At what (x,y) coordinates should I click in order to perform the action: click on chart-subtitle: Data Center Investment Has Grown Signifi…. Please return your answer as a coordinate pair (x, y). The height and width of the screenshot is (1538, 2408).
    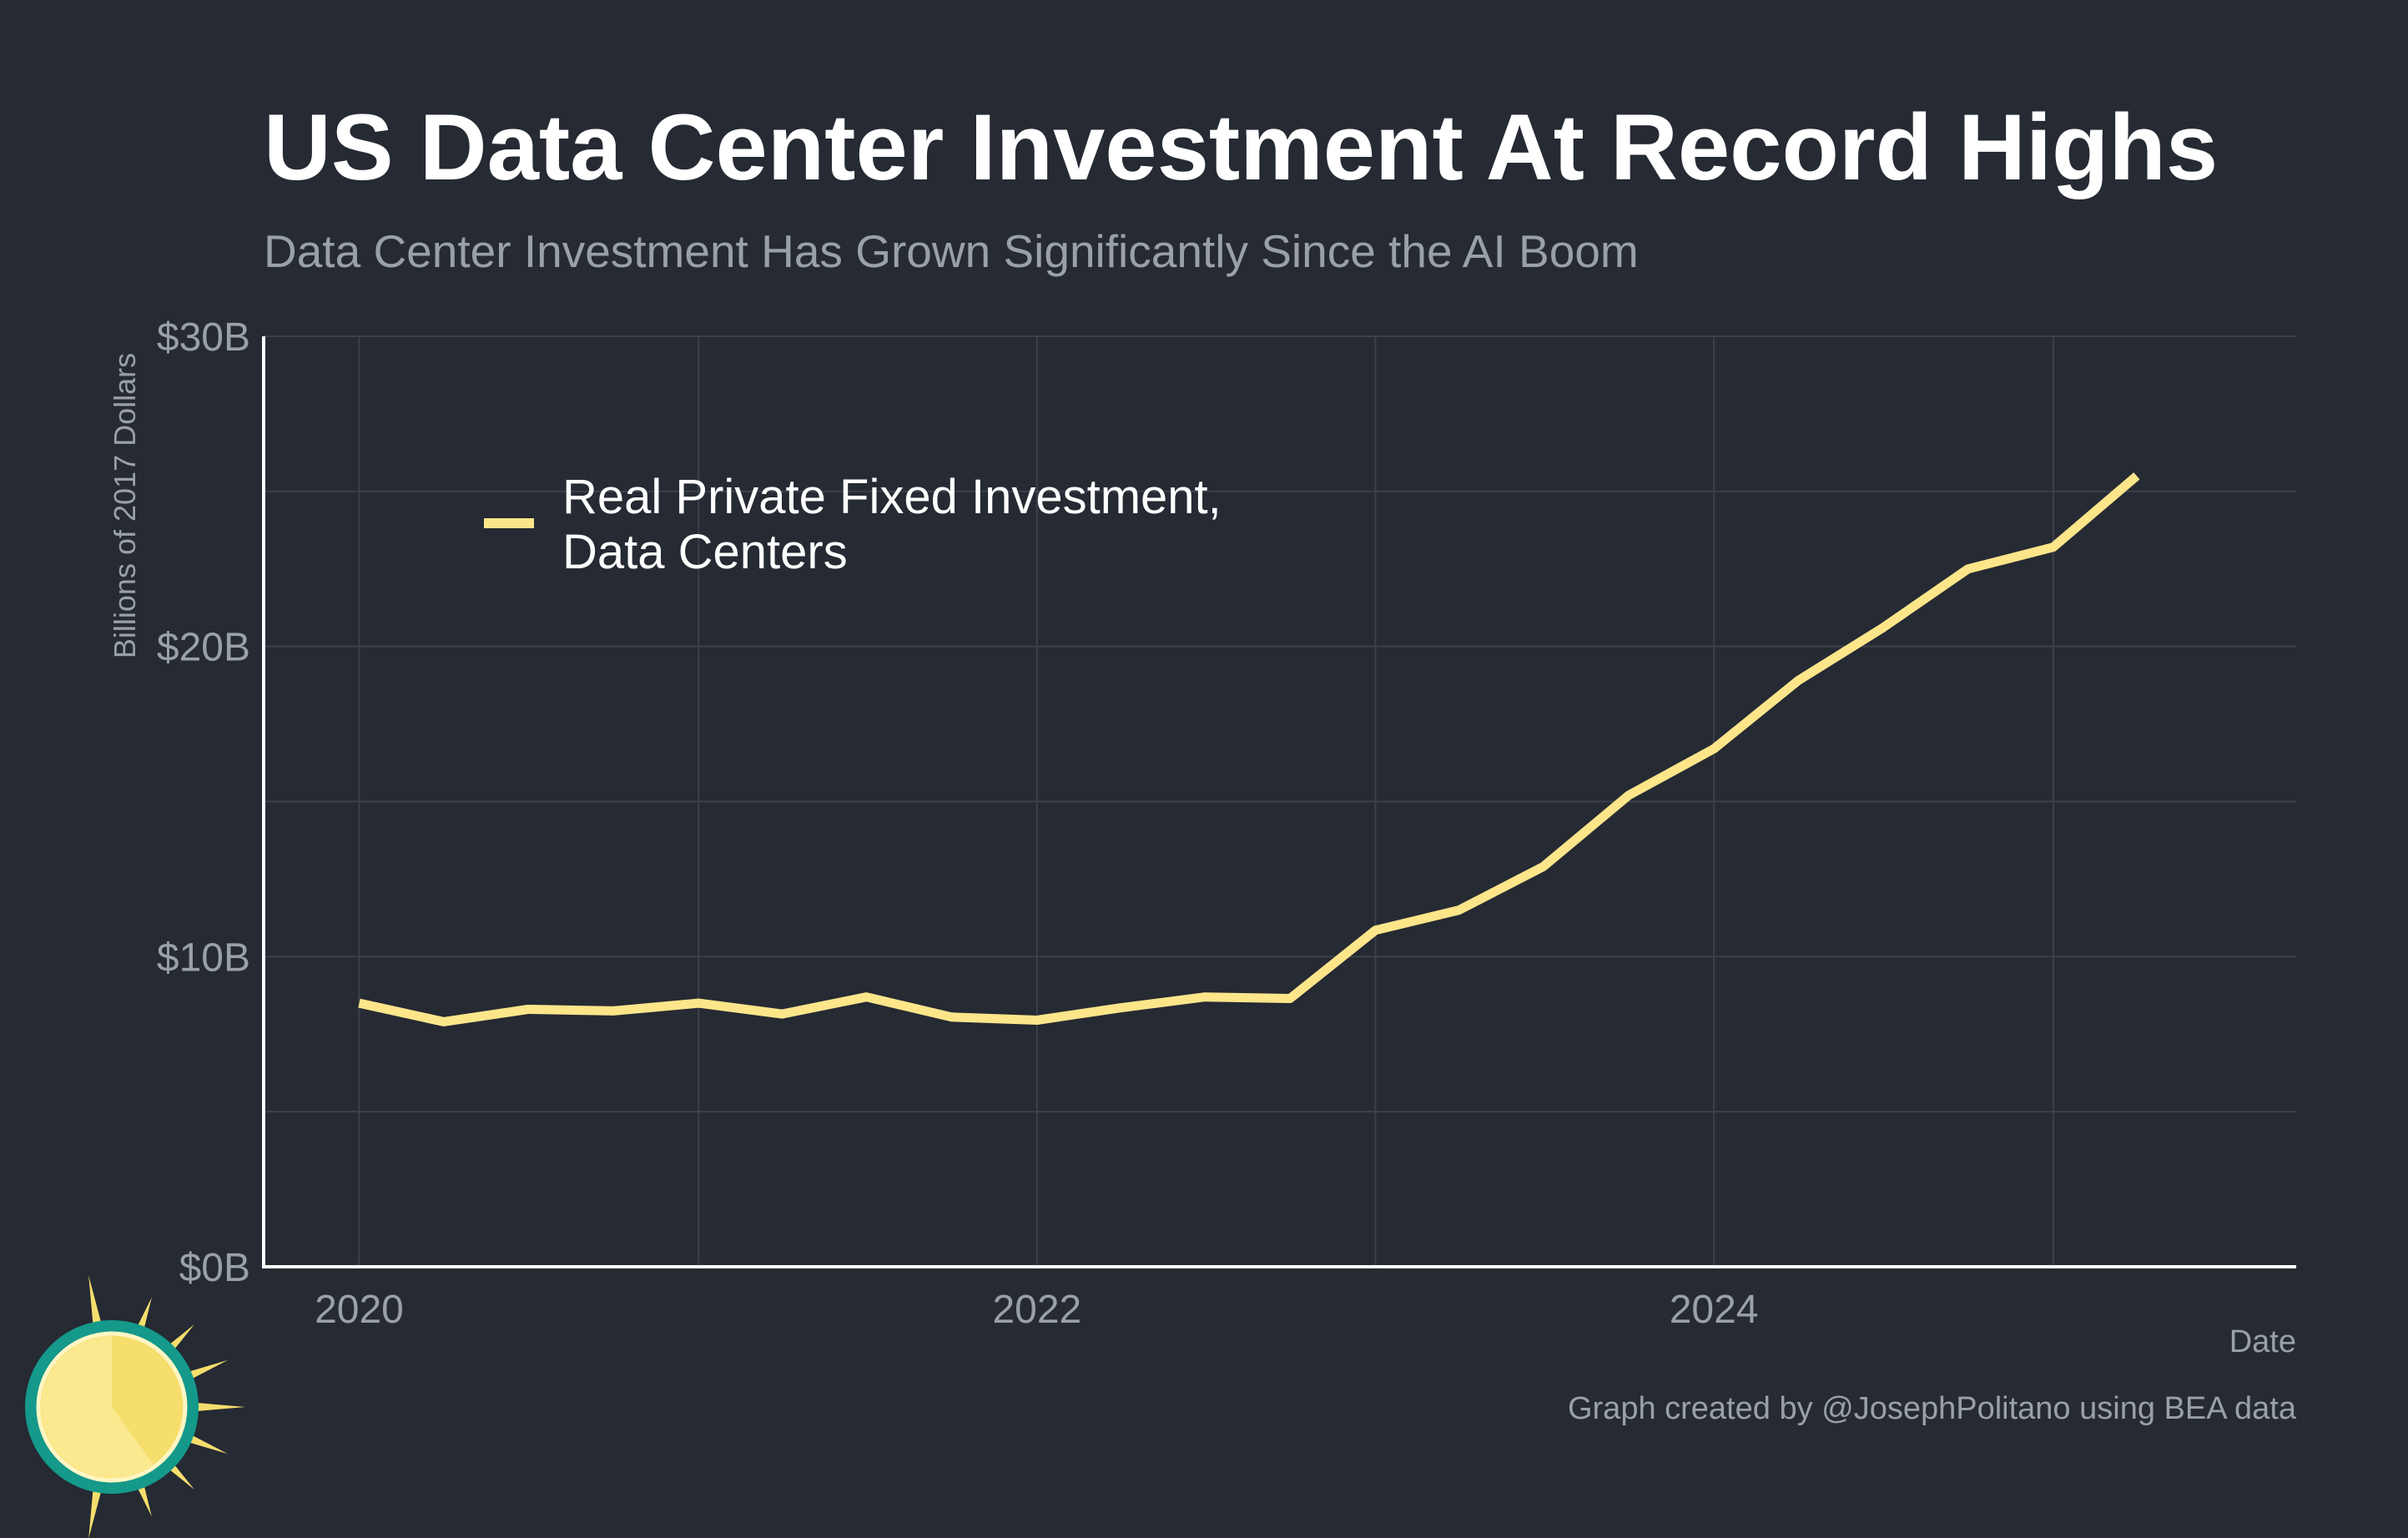
    Looking at the image, I should click on (951, 251).